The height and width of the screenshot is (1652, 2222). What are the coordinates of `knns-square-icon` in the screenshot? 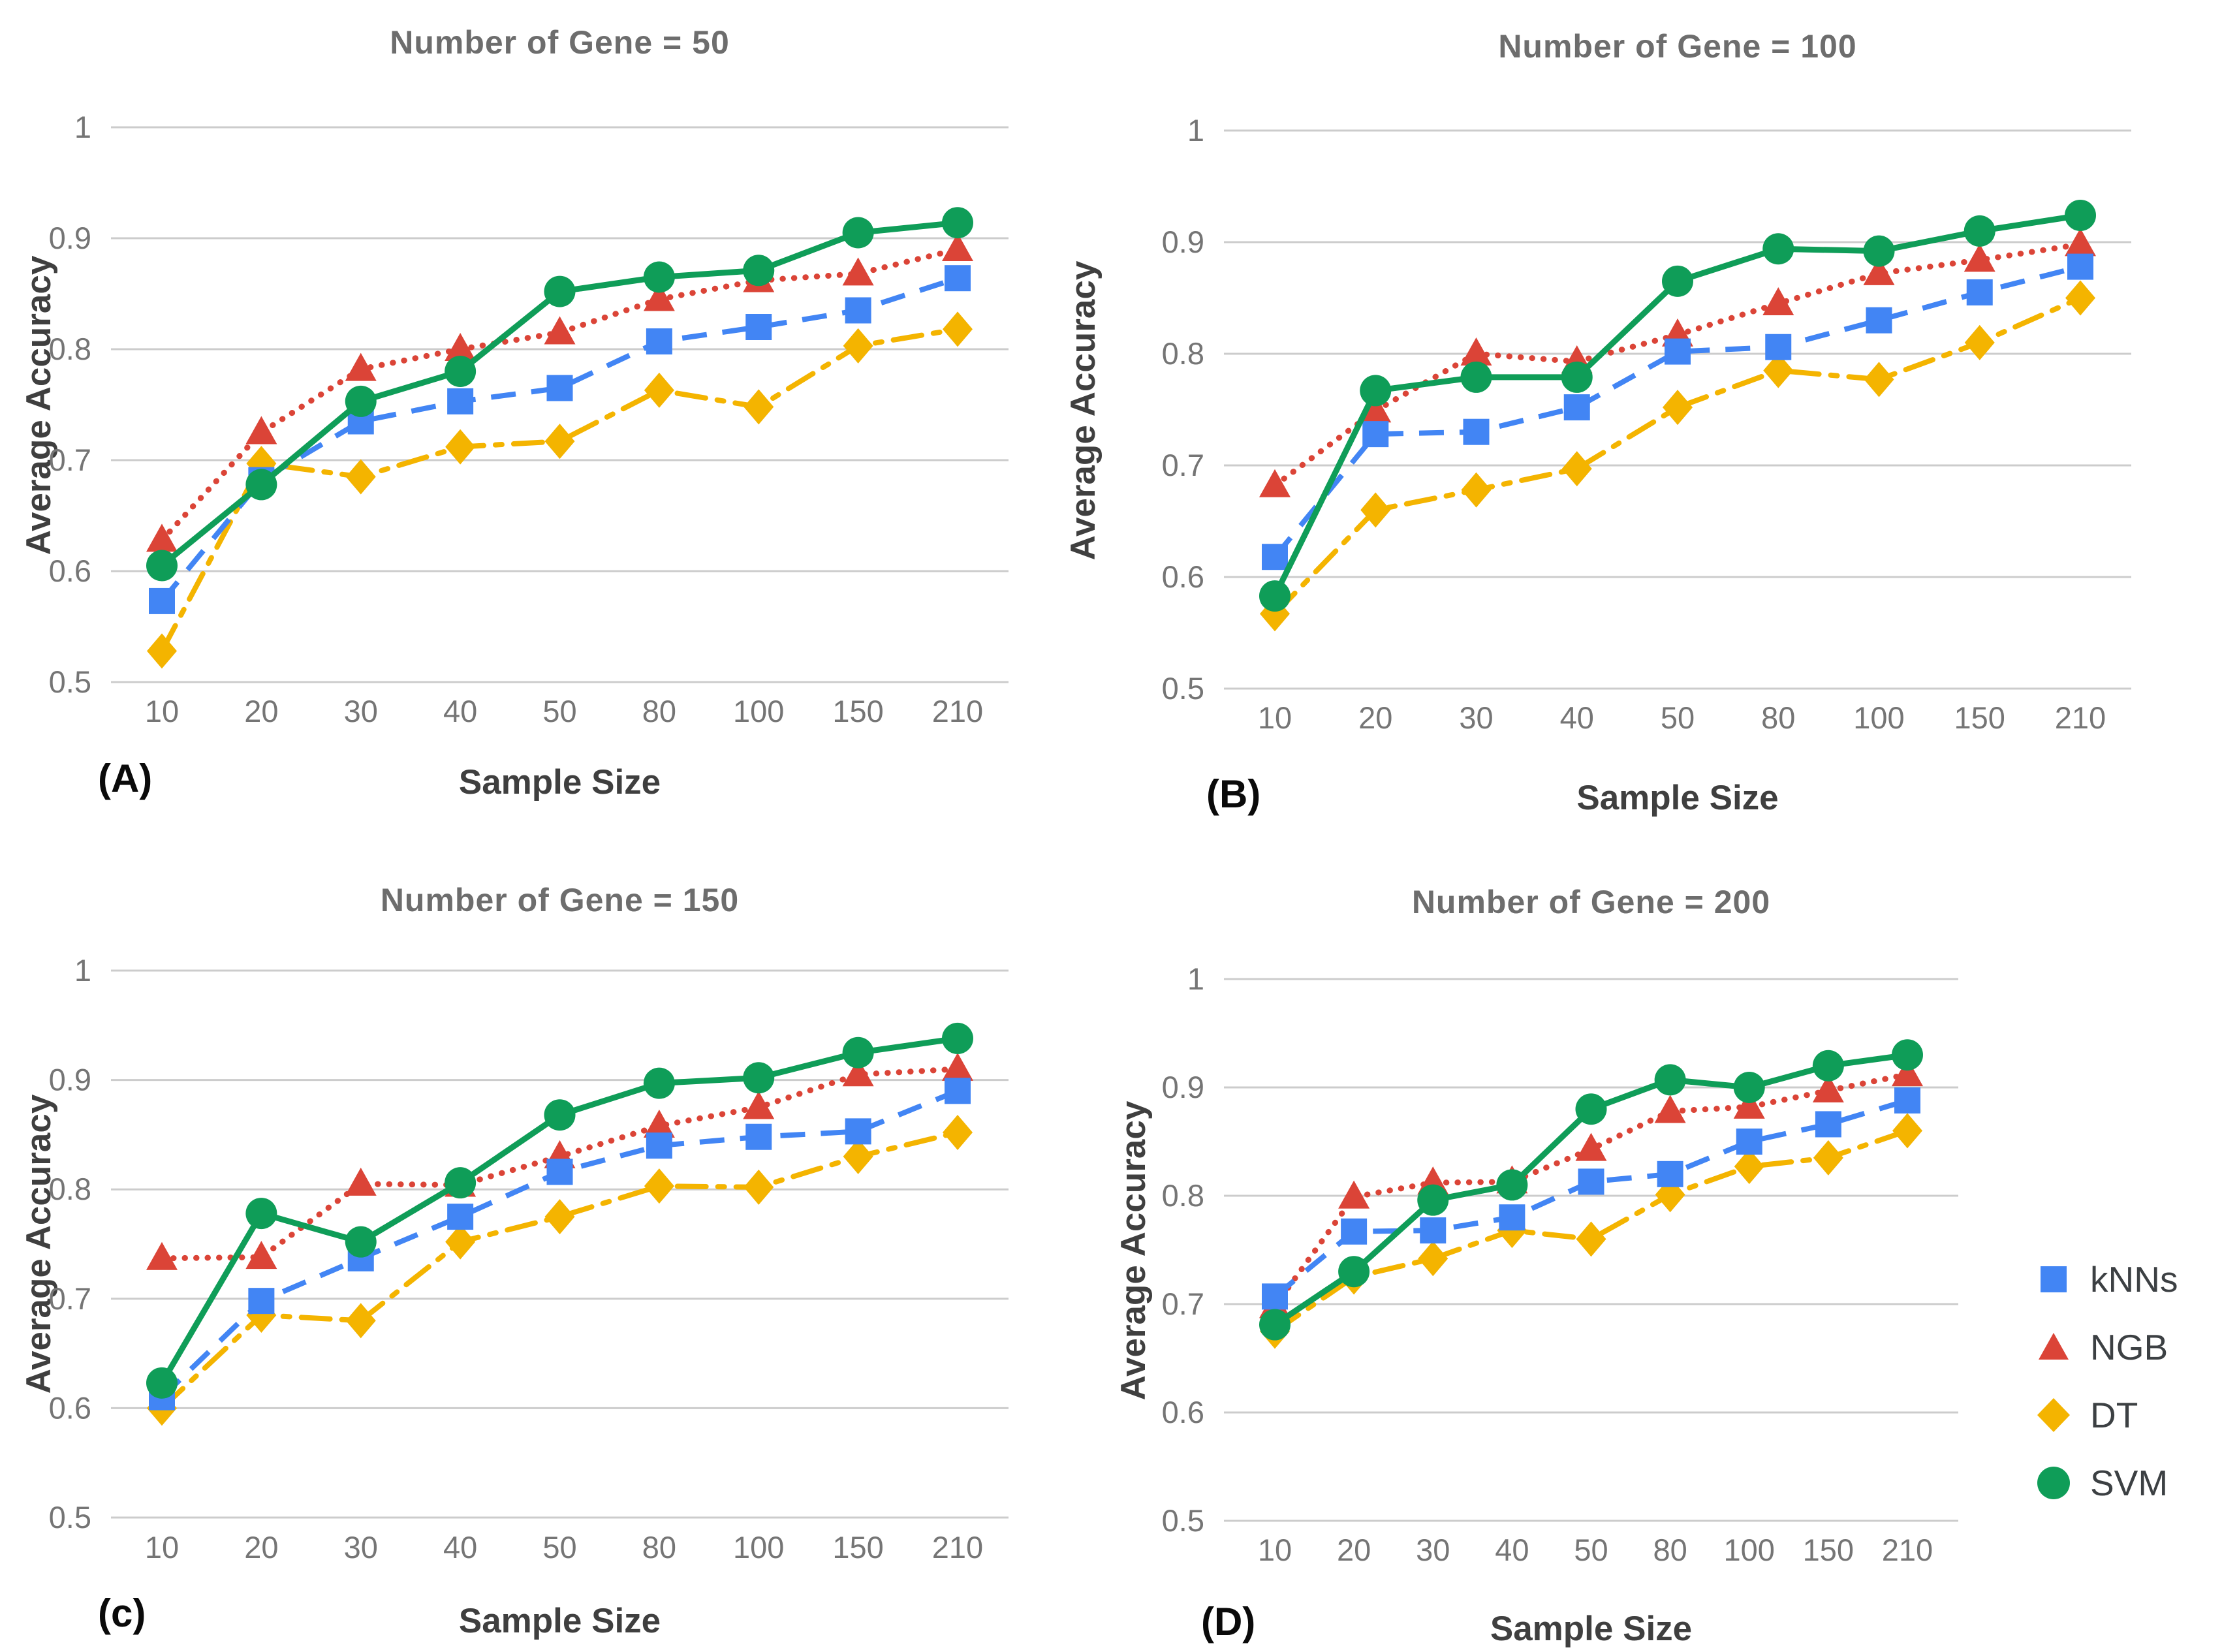 It's located at (2054, 1279).